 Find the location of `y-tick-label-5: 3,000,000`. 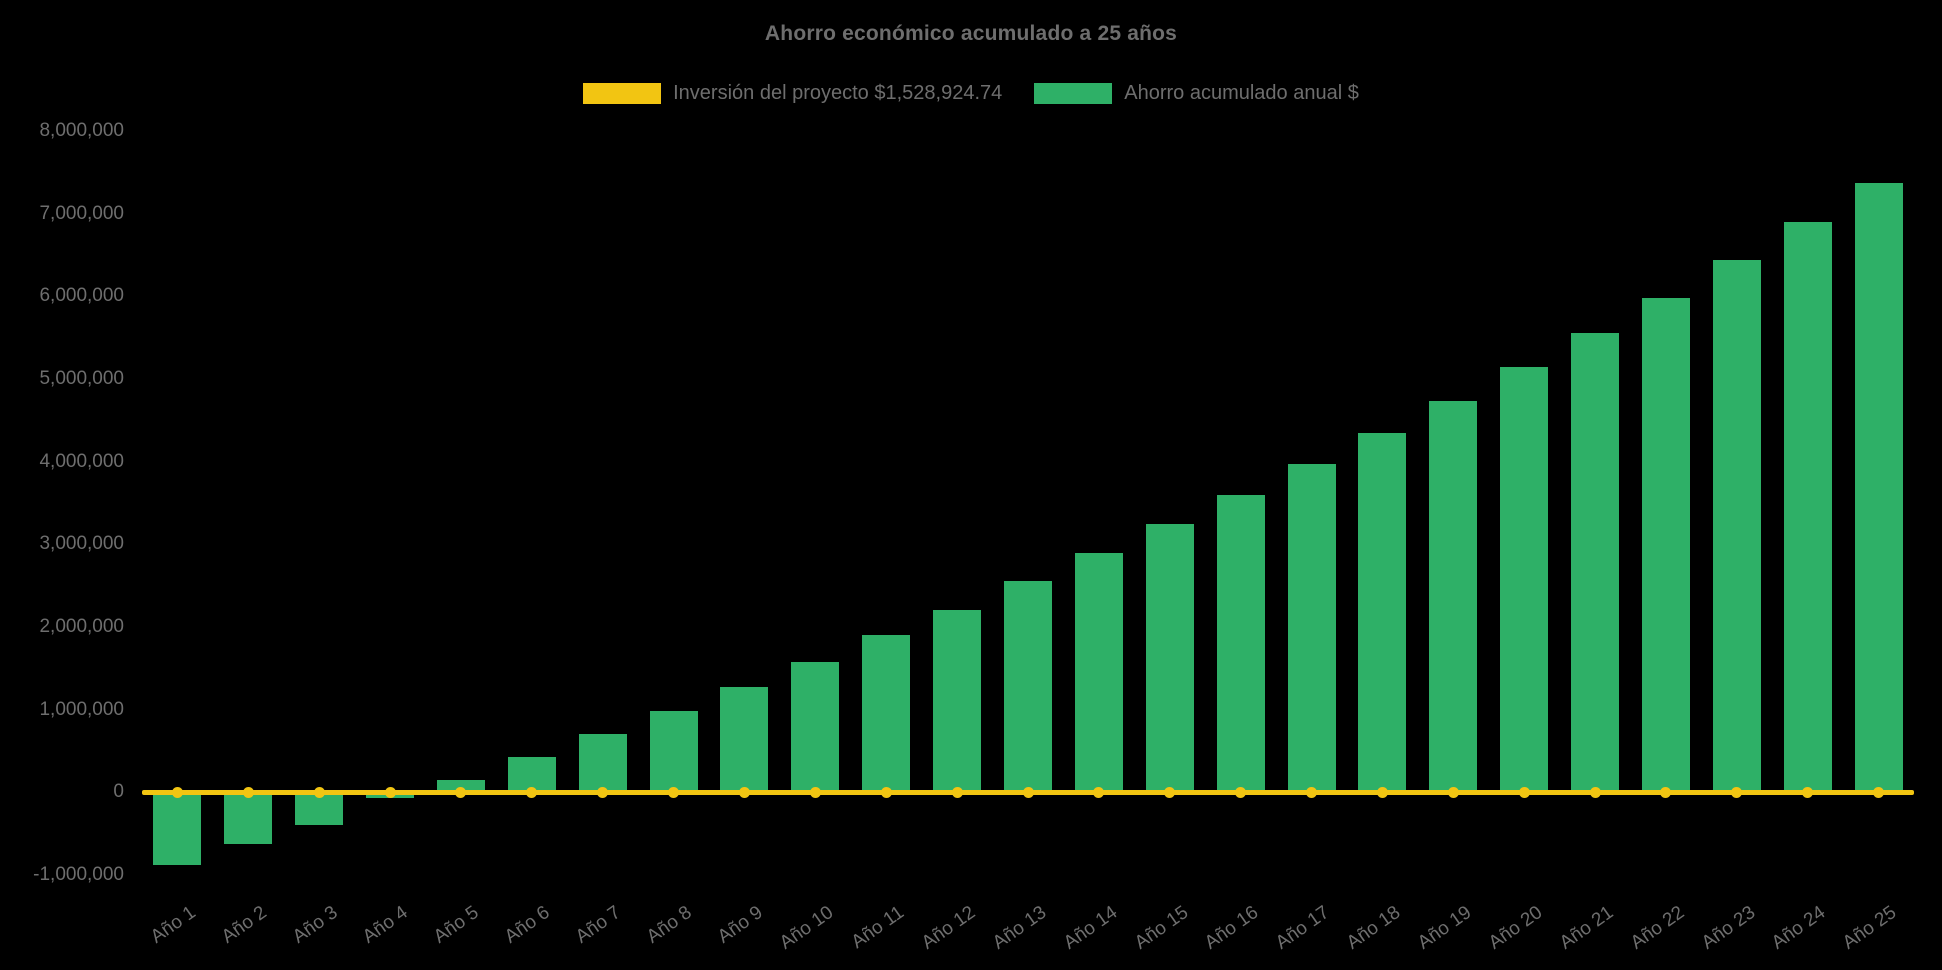

y-tick-label-5: 3,000,000 is located at coordinates (81, 544).